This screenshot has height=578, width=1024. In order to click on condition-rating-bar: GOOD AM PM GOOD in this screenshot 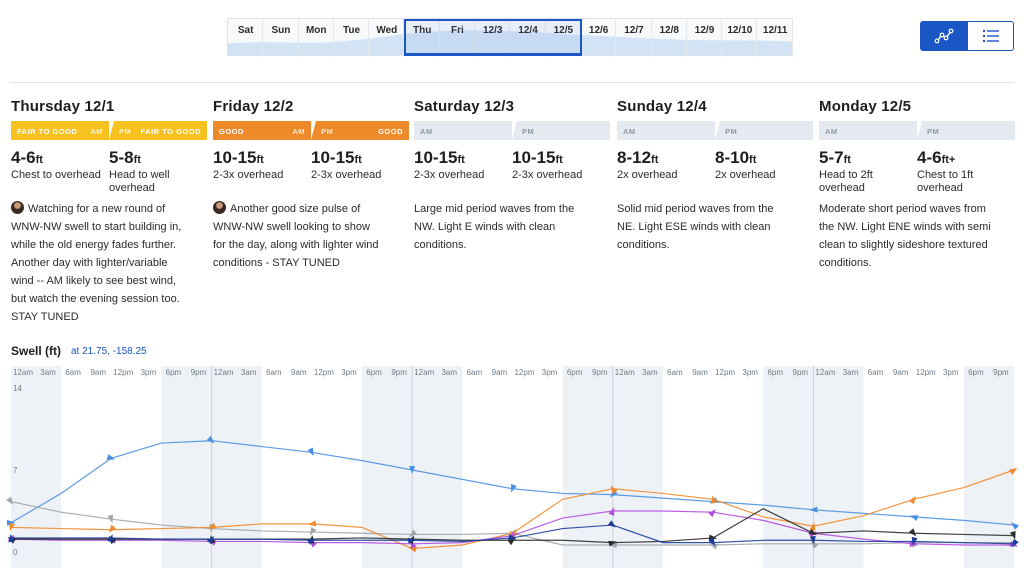, I will do `click(311, 130)`.